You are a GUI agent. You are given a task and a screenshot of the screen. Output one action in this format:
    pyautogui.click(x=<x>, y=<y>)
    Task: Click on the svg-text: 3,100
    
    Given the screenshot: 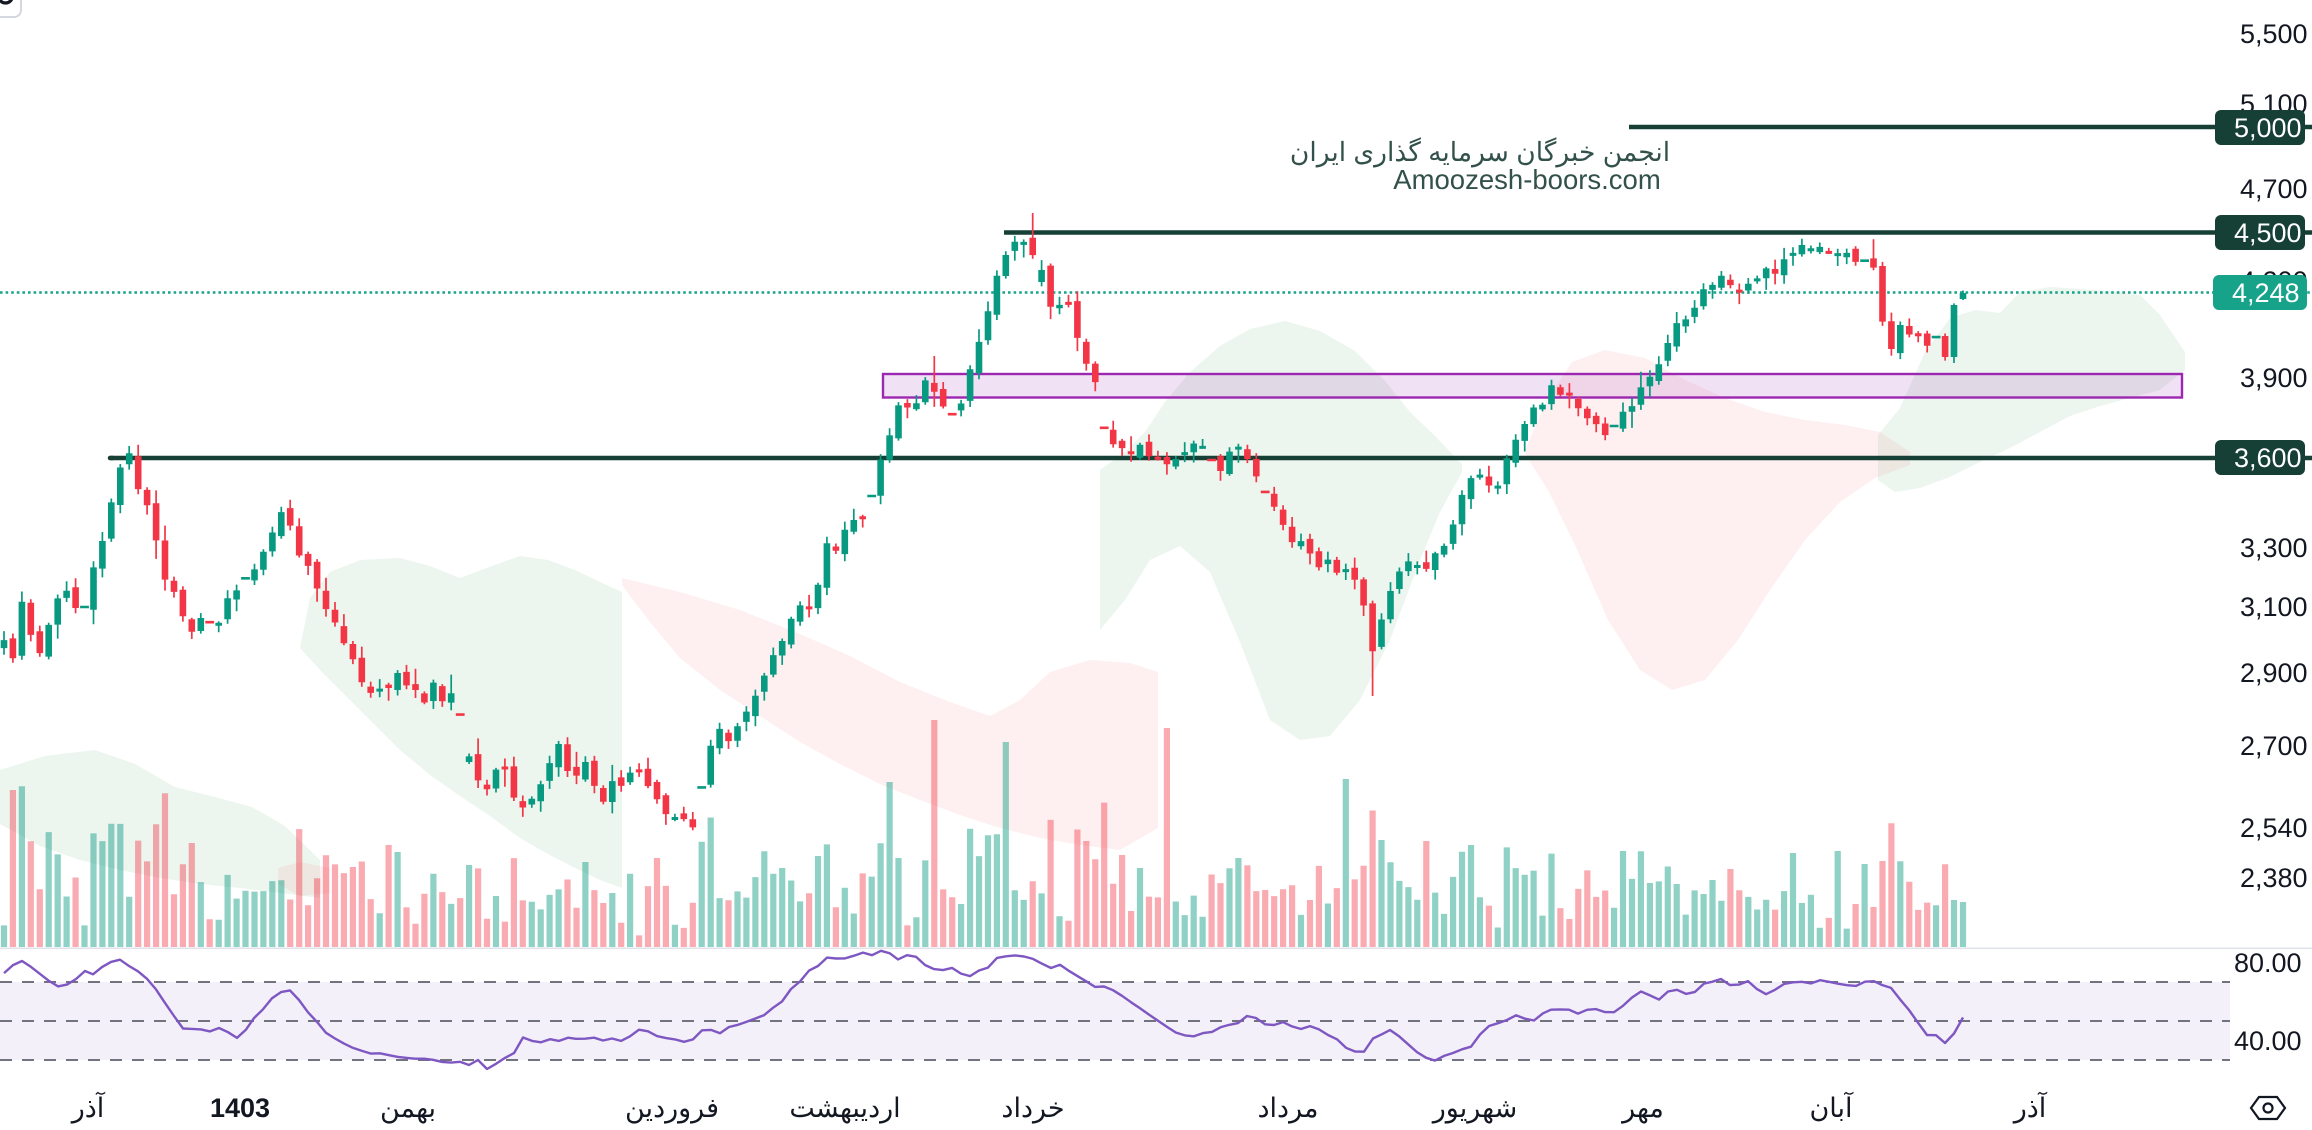 What is the action you would take?
    pyautogui.click(x=2274, y=607)
    